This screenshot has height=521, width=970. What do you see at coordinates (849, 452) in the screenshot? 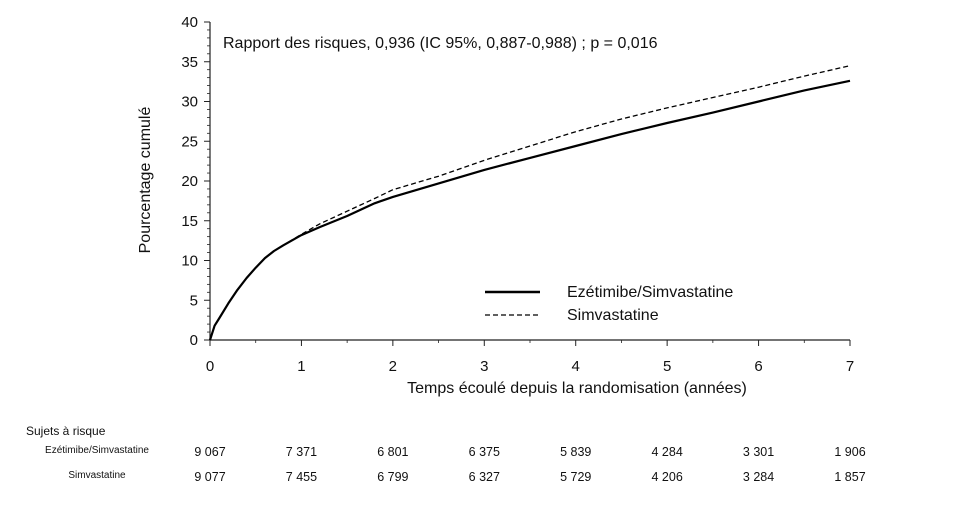
I see `risk-cell: 1 906` at bounding box center [849, 452].